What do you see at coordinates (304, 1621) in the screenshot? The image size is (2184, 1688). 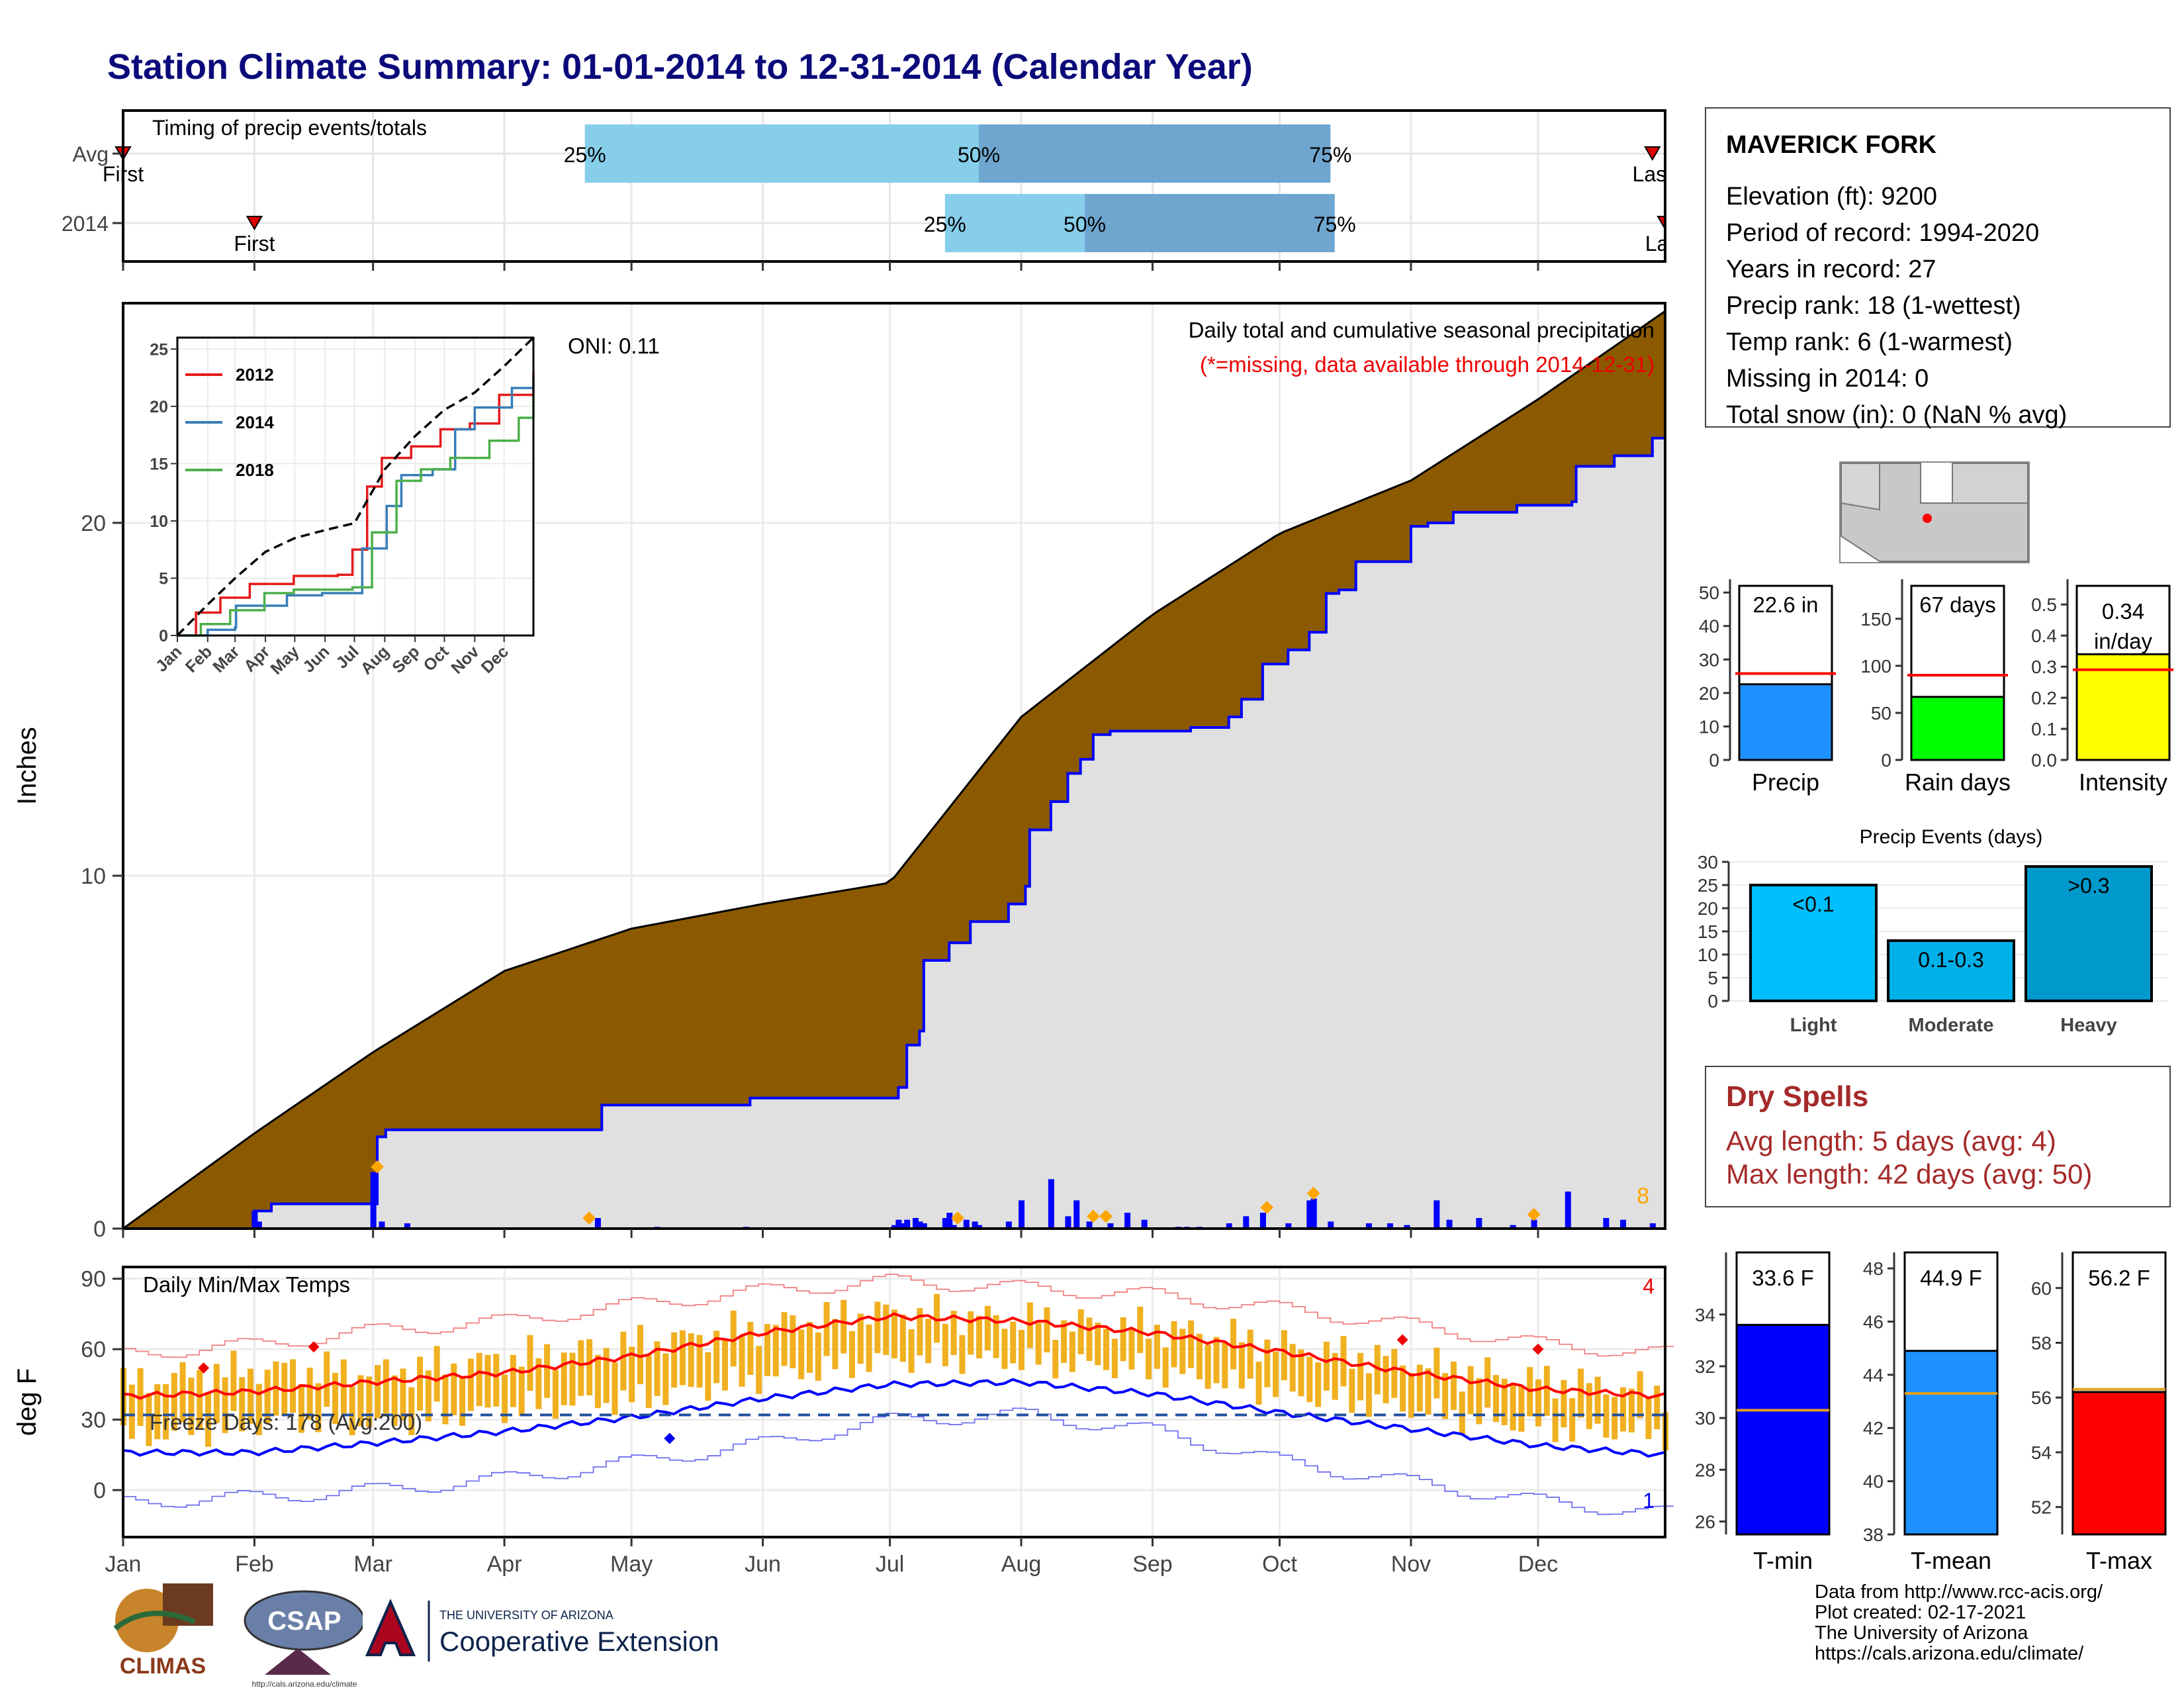 I see `csap-logo-text: CSAP` at bounding box center [304, 1621].